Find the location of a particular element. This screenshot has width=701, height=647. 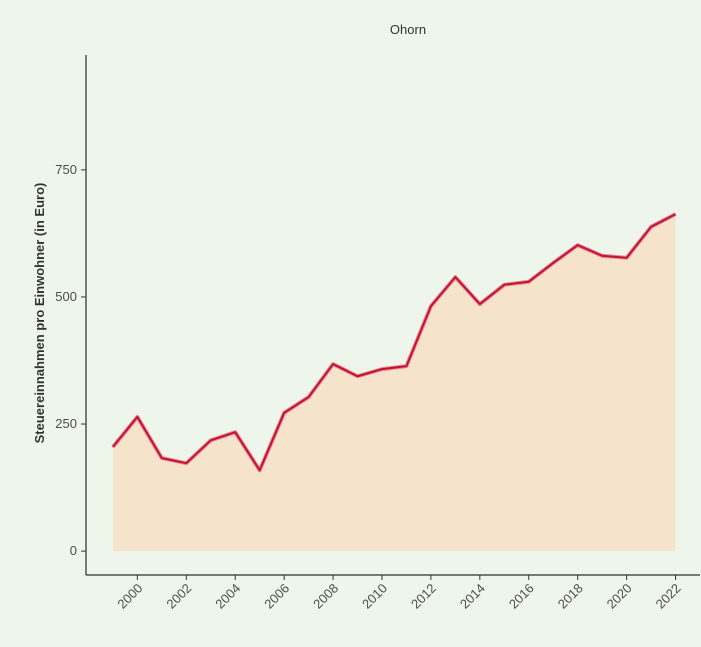

y-tick-label: 250 is located at coordinates (66, 423).